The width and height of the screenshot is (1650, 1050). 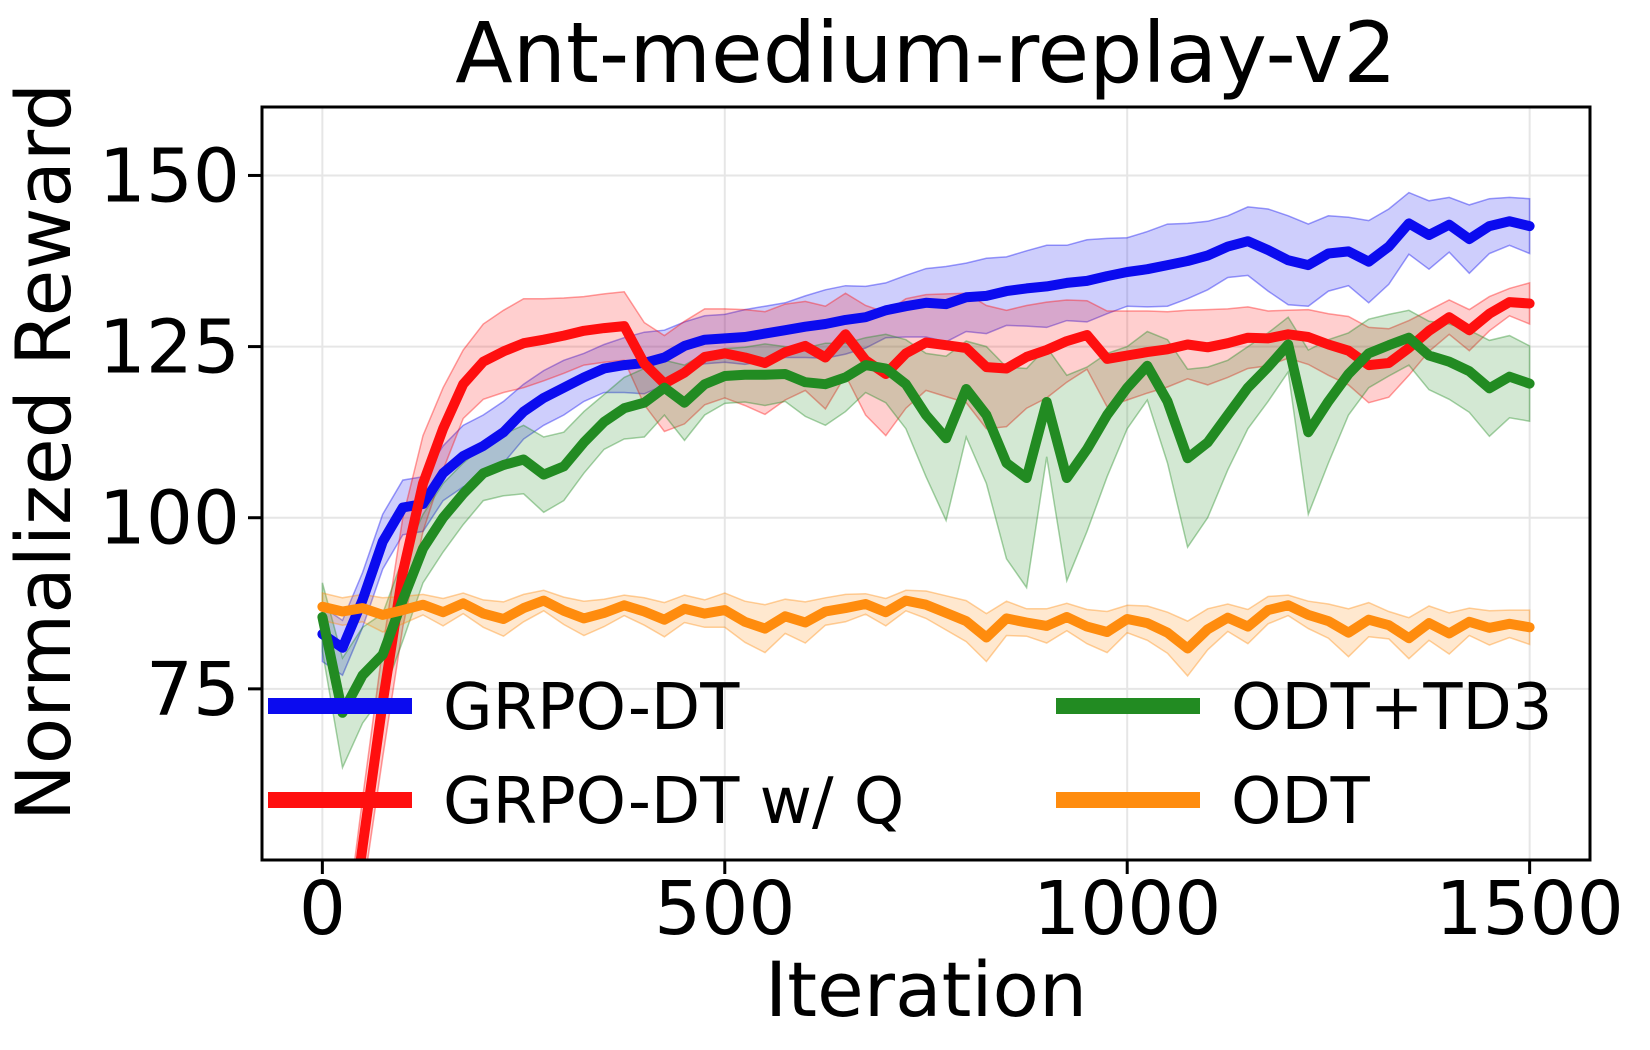 I want to click on y-tick-label: 100, so click(x=169, y=519).